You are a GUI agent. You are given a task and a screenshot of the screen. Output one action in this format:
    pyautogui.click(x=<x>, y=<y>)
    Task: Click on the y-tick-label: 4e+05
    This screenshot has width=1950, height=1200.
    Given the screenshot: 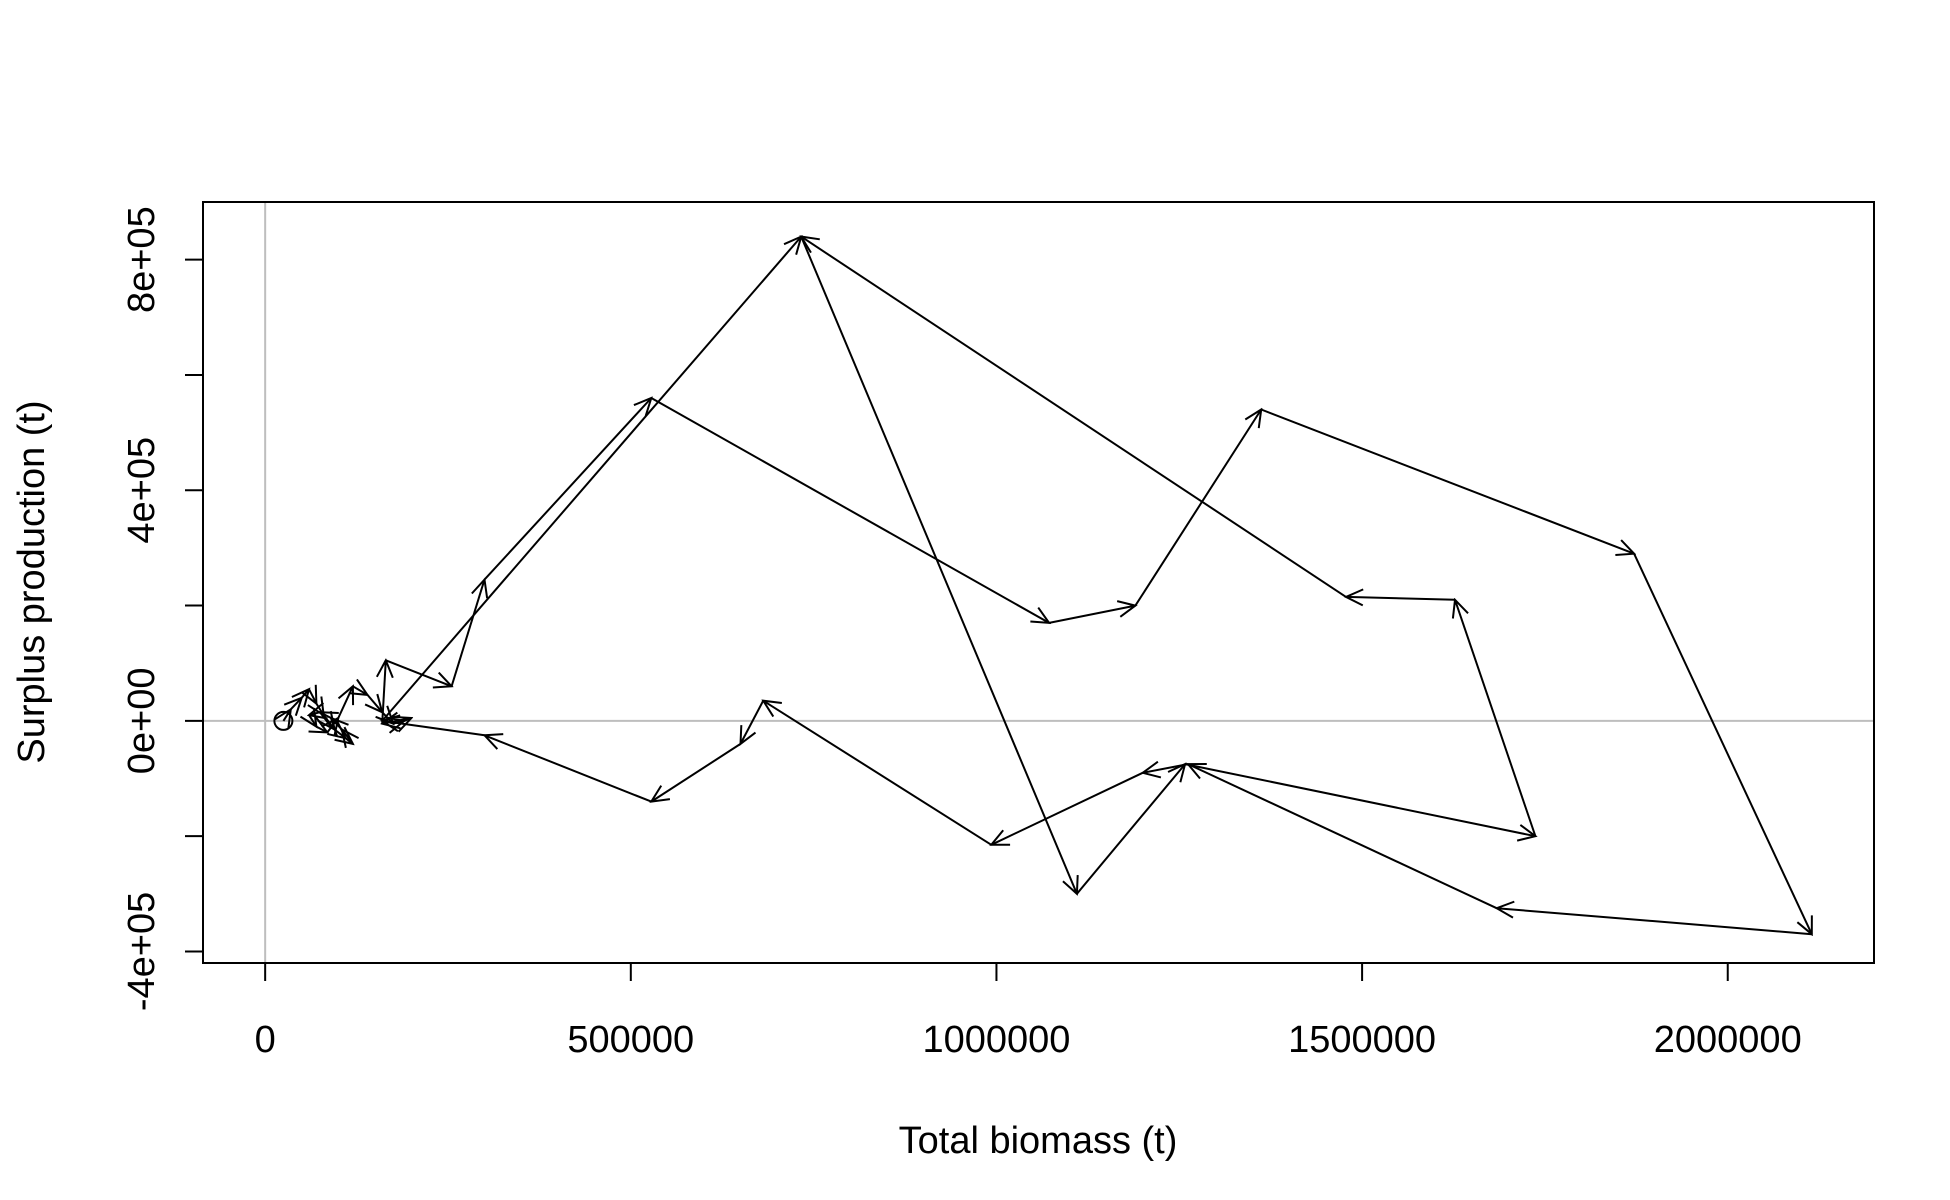 What is the action you would take?
    pyautogui.click(x=142, y=490)
    